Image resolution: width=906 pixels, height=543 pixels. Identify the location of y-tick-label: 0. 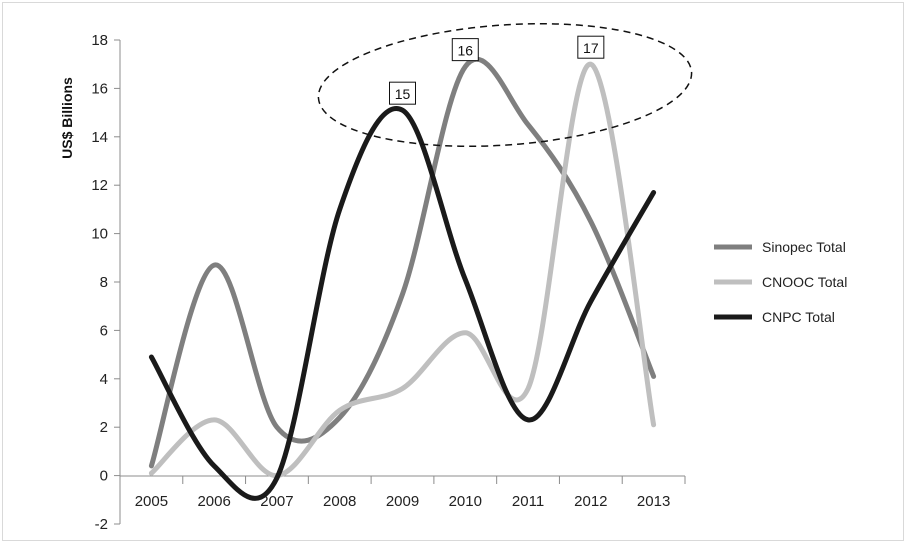
(104, 476).